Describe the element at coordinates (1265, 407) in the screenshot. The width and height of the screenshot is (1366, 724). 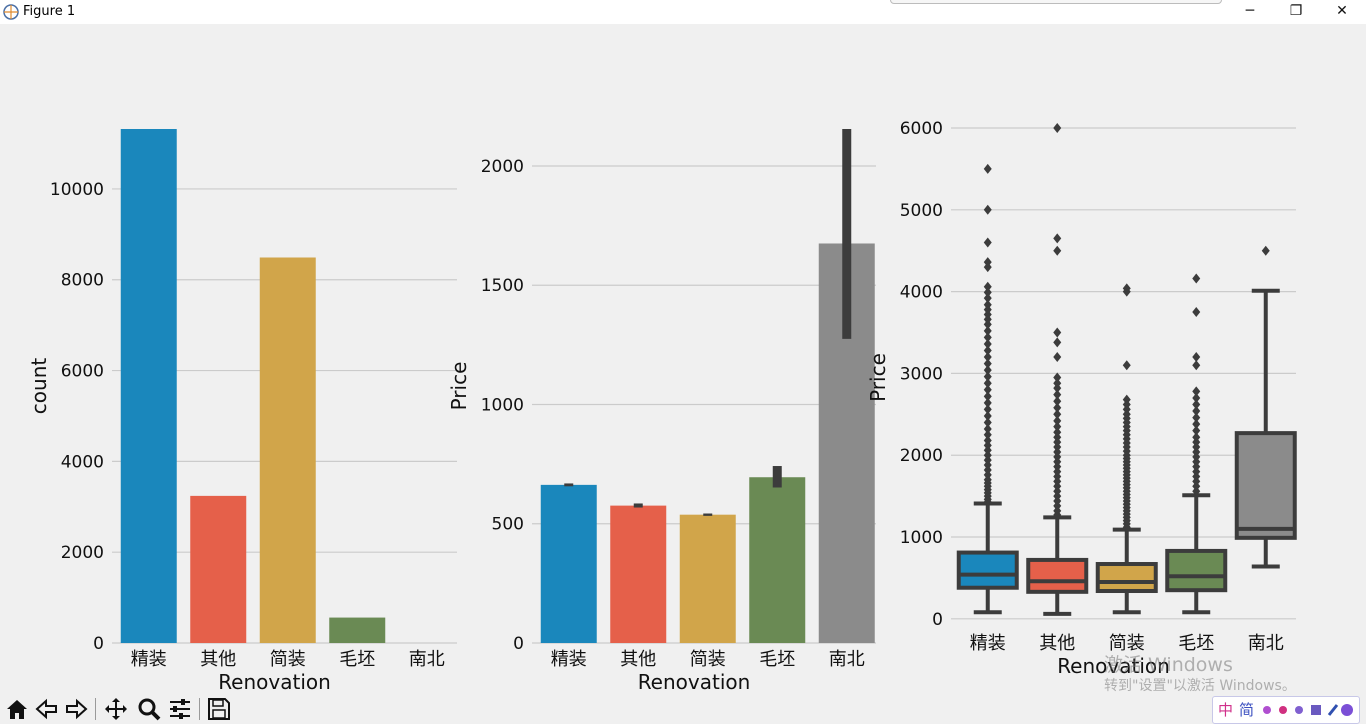
I see `box-南北` at that location.